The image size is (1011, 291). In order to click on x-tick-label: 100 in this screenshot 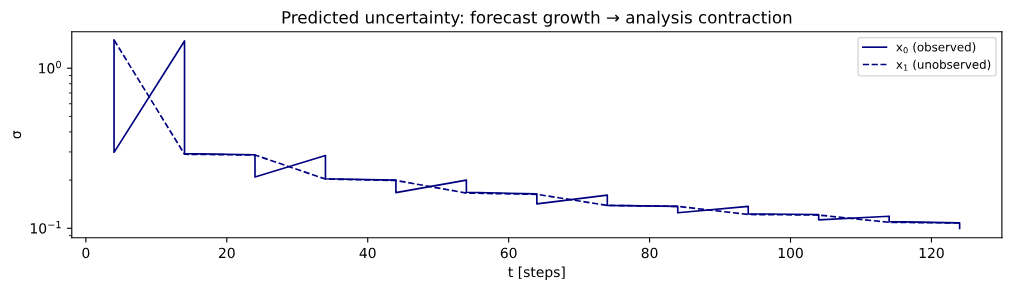, I will do `click(790, 253)`.